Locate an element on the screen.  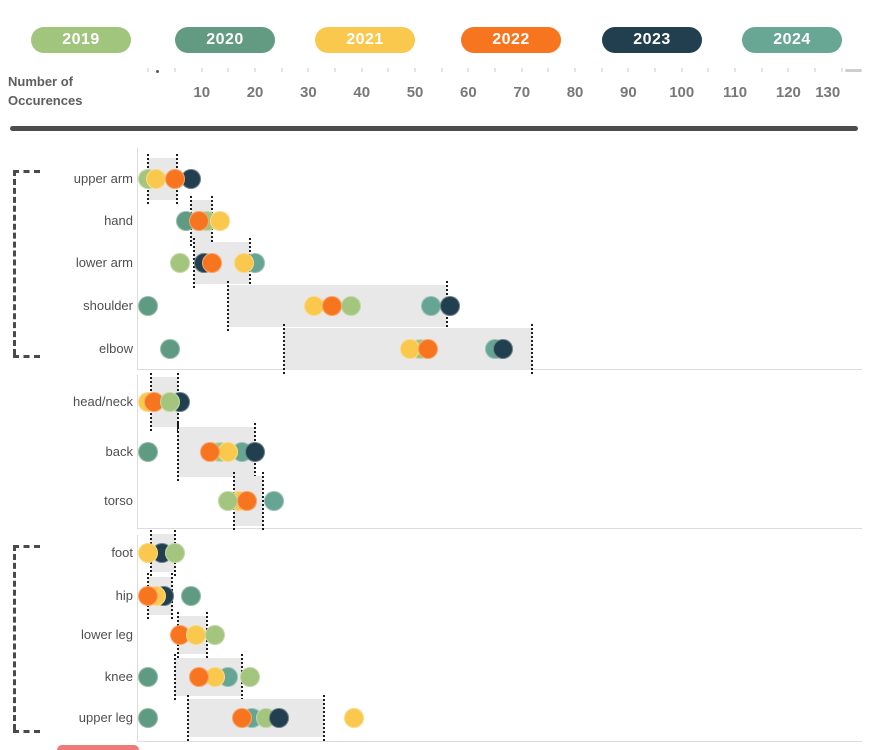
dot-hip-2020 is located at coordinates (191, 596).